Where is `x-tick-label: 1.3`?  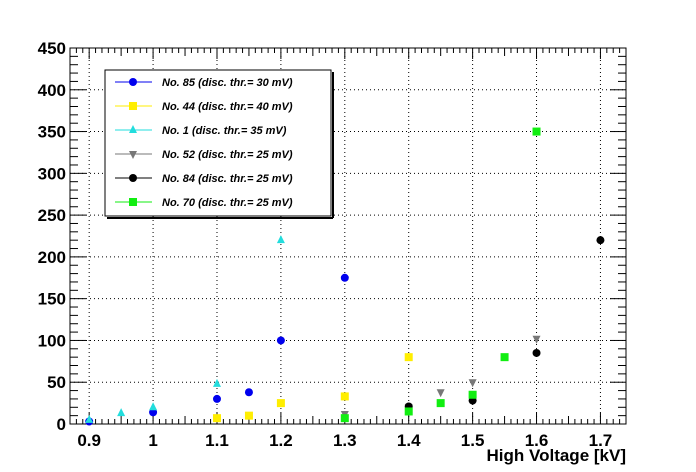
x-tick-label: 1.3 is located at coordinates (345, 440).